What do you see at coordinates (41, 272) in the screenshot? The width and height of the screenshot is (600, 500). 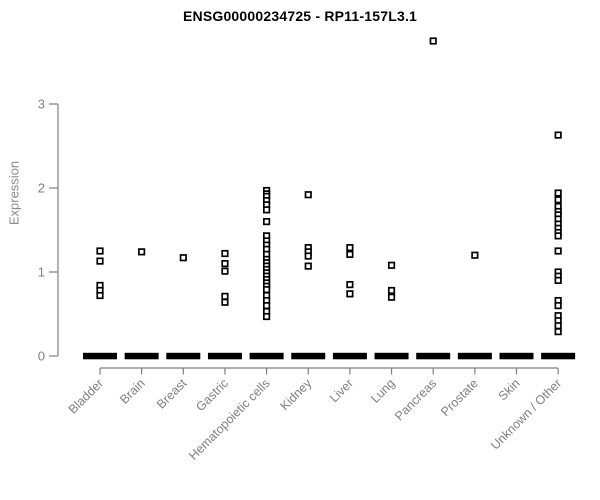 I see `y-tick-label: 1` at bounding box center [41, 272].